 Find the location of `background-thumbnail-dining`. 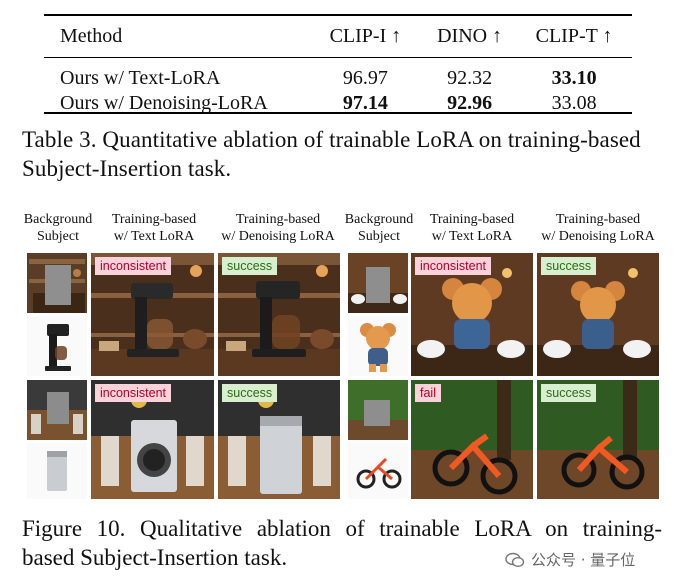

background-thumbnail-dining is located at coordinates (57, 410).